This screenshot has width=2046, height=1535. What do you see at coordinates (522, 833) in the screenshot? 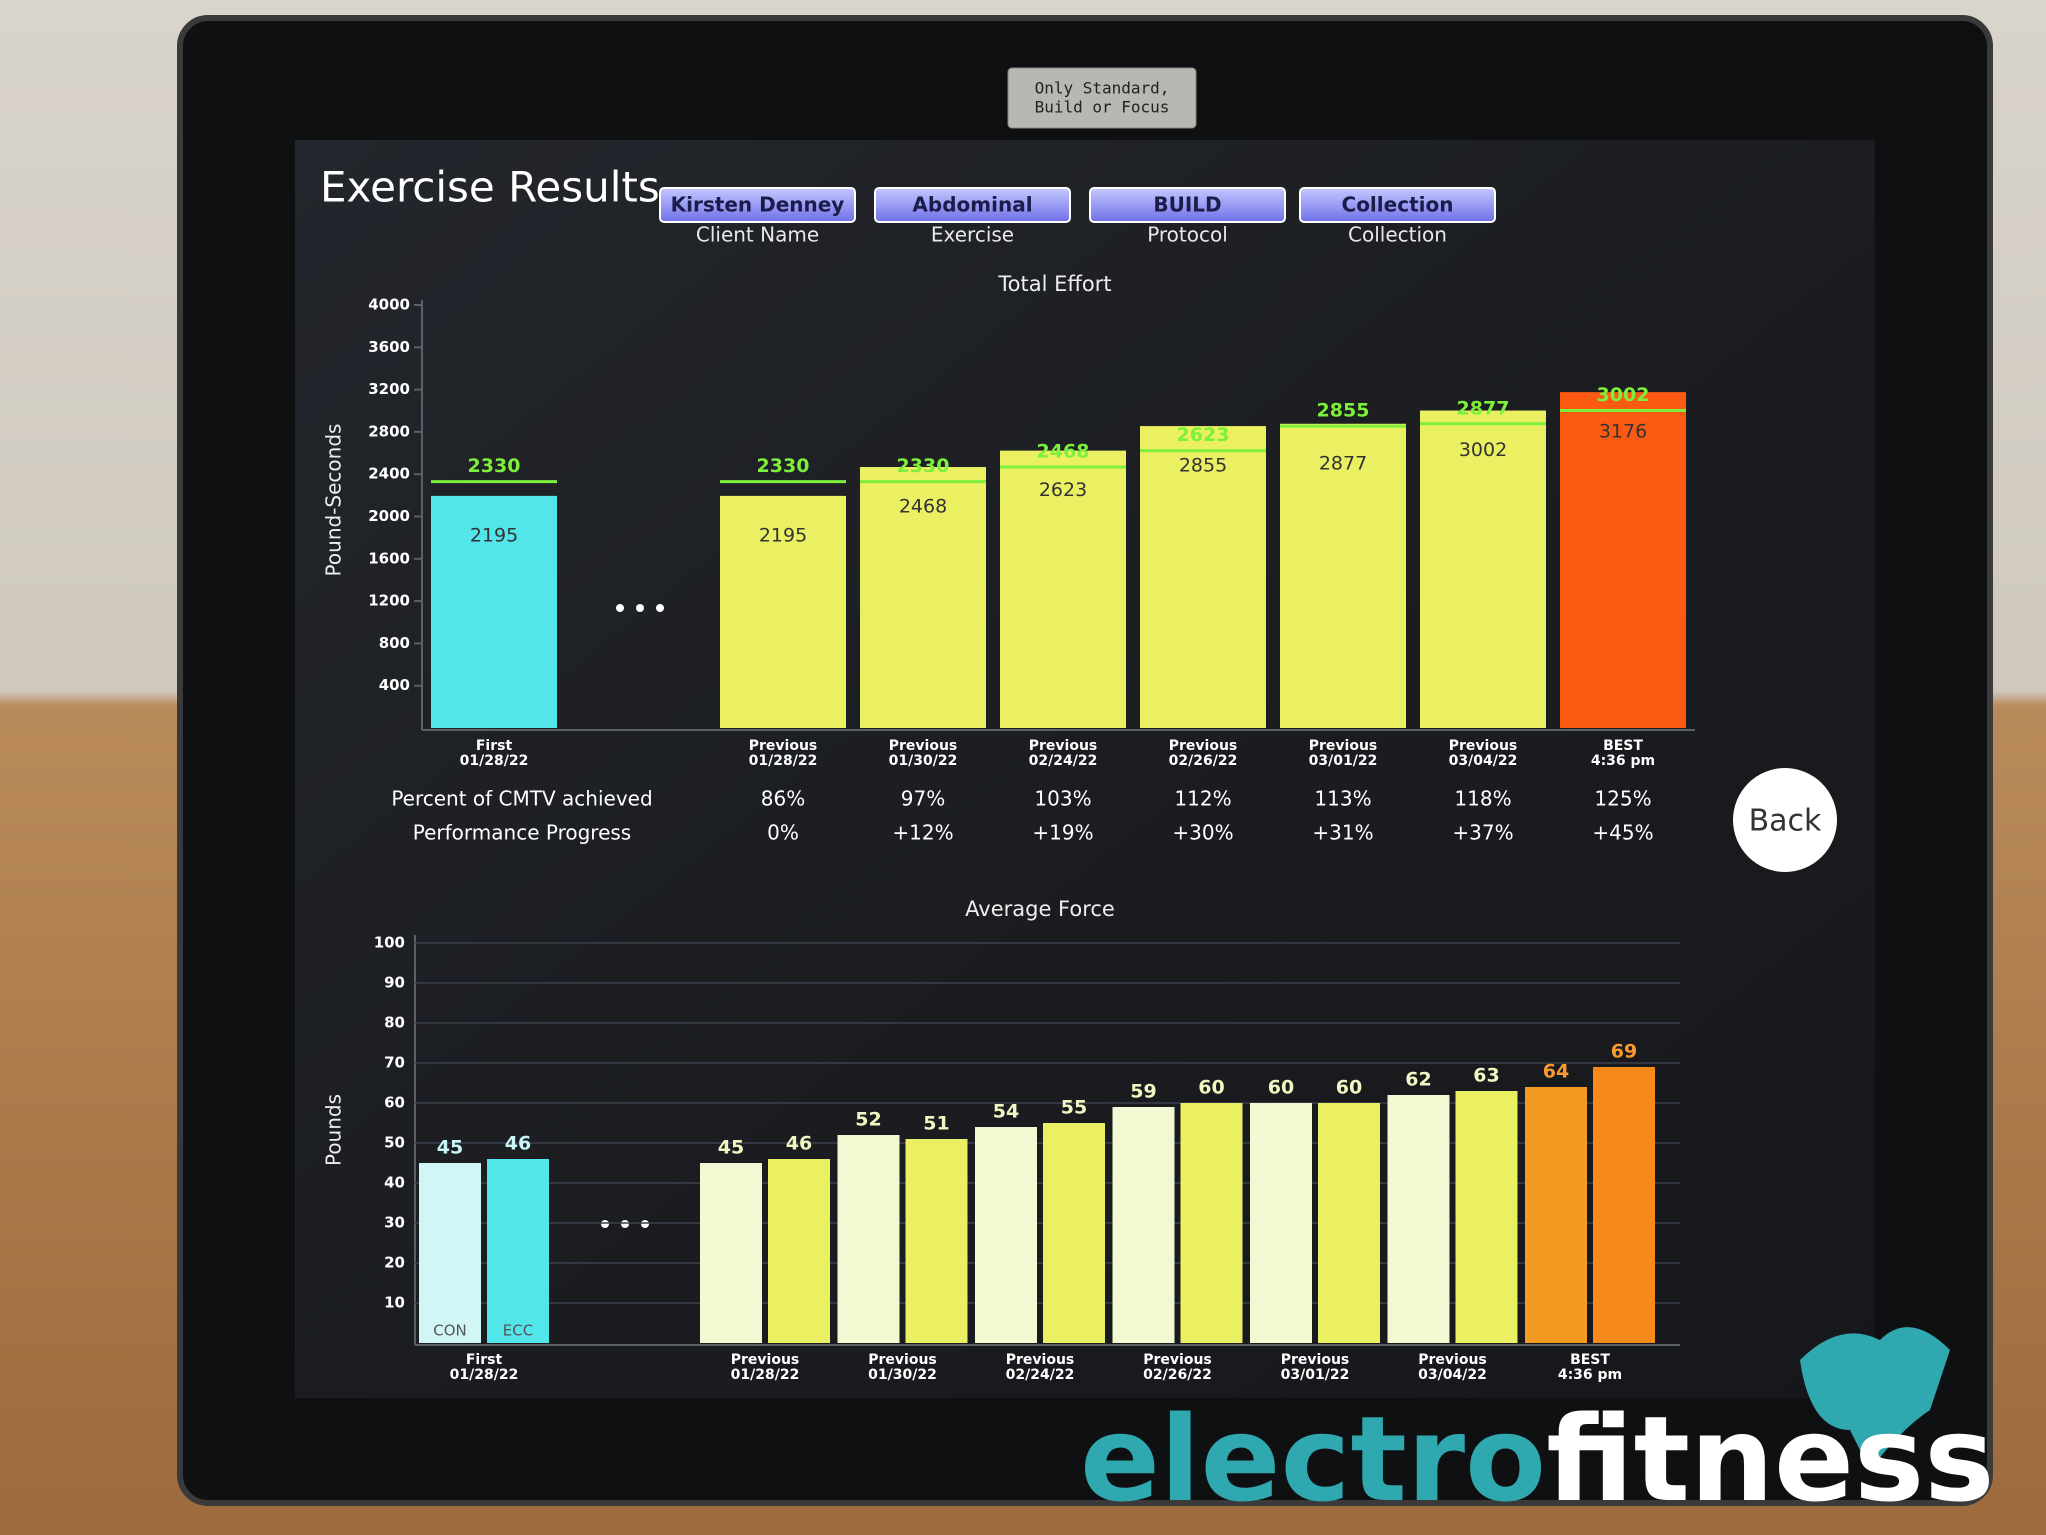
I see `row-label: Performance Progress` at bounding box center [522, 833].